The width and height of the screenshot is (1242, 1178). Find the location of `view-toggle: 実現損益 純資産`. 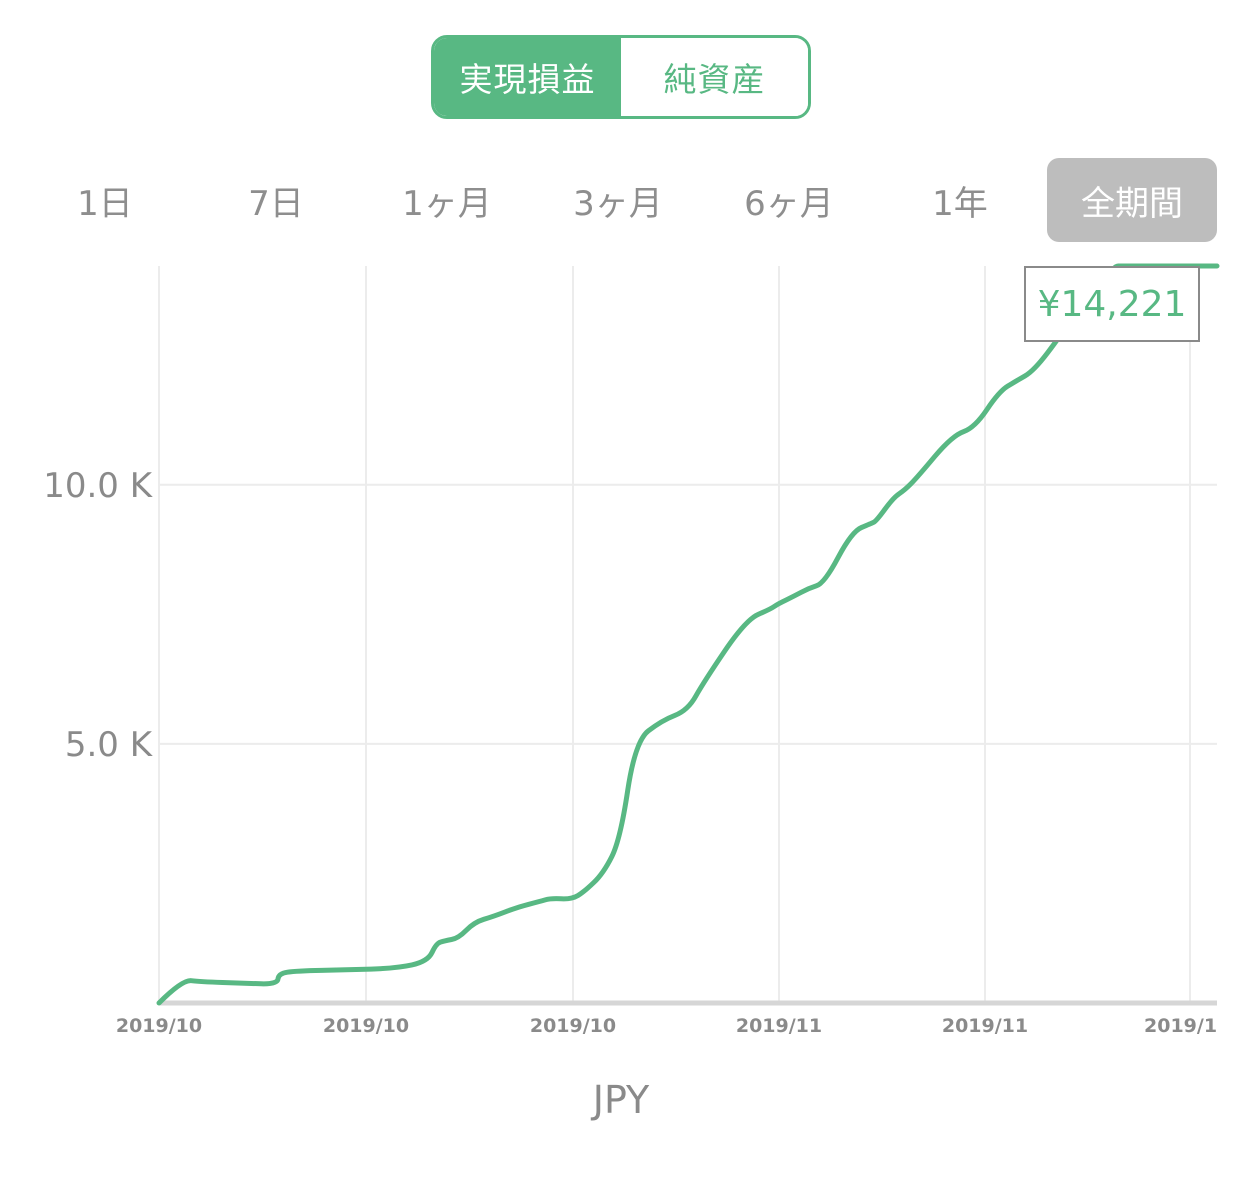

view-toggle: 実現損益 純資産 is located at coordinates (621, 77).